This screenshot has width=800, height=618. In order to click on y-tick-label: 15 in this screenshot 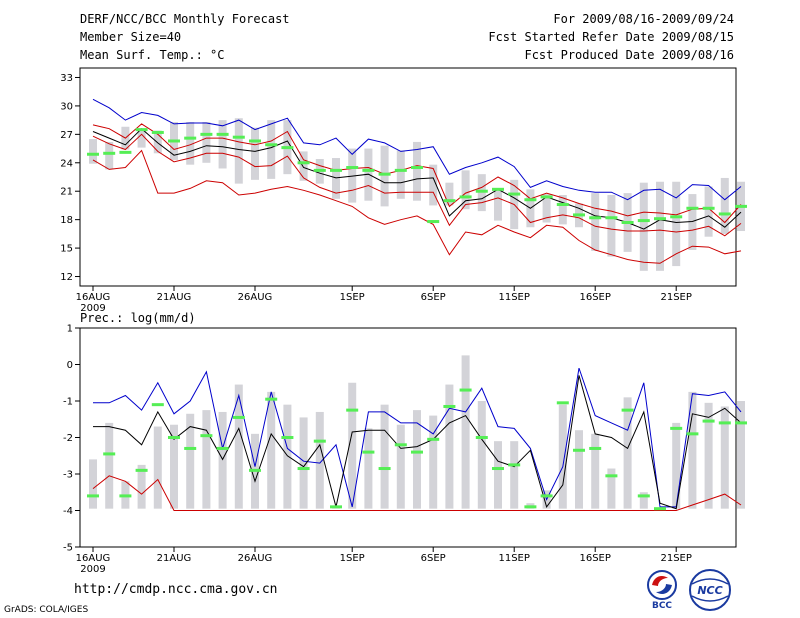, I will do `click(66, 249)`.